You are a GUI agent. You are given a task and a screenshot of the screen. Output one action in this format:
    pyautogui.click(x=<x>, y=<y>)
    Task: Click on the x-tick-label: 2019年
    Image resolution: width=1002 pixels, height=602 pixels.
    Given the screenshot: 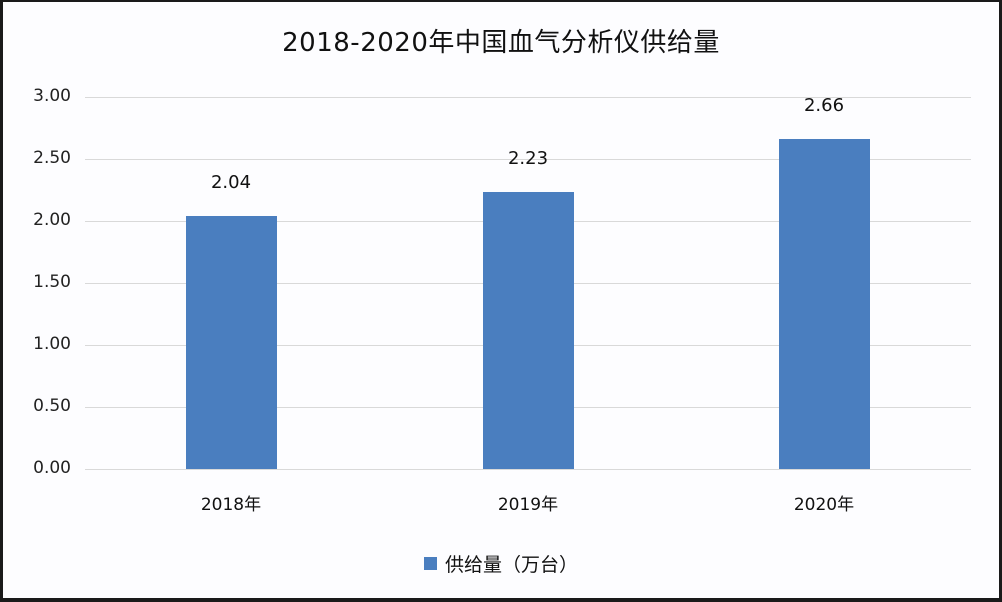 What is the action you would take?
    pyautogui.click(x=528, y=505)
    